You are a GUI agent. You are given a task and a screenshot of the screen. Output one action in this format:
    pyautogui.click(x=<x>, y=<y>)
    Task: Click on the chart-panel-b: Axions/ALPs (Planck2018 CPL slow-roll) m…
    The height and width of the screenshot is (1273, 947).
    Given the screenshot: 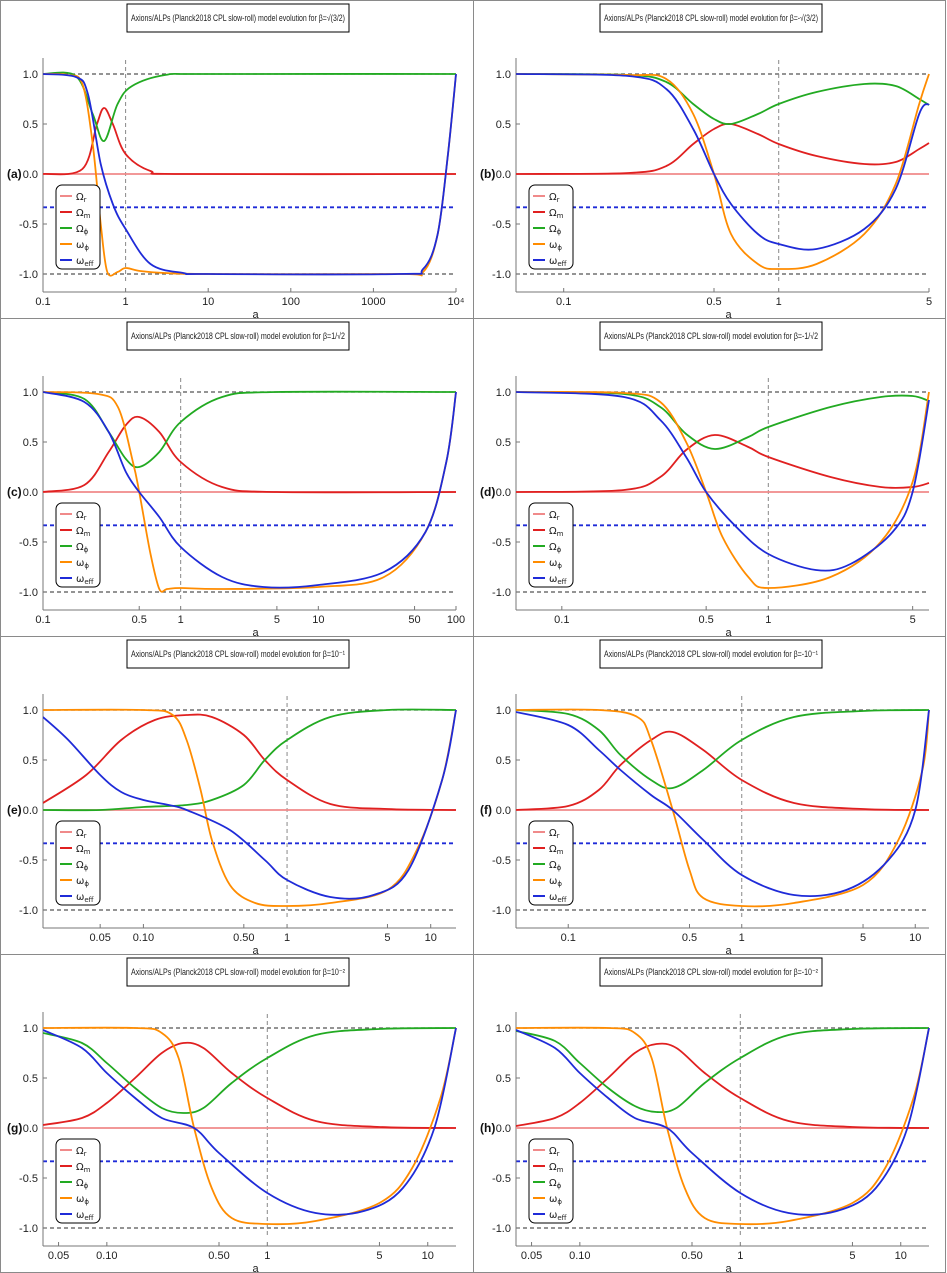 What is the action you would take?
    pyautogui.click(x=709, y=159)
    